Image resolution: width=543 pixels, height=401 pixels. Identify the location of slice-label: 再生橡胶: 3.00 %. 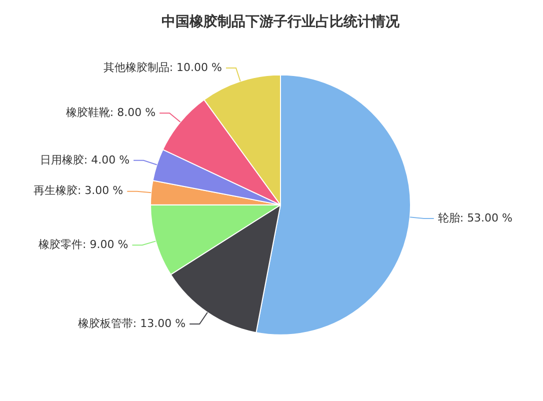
(78, 191).